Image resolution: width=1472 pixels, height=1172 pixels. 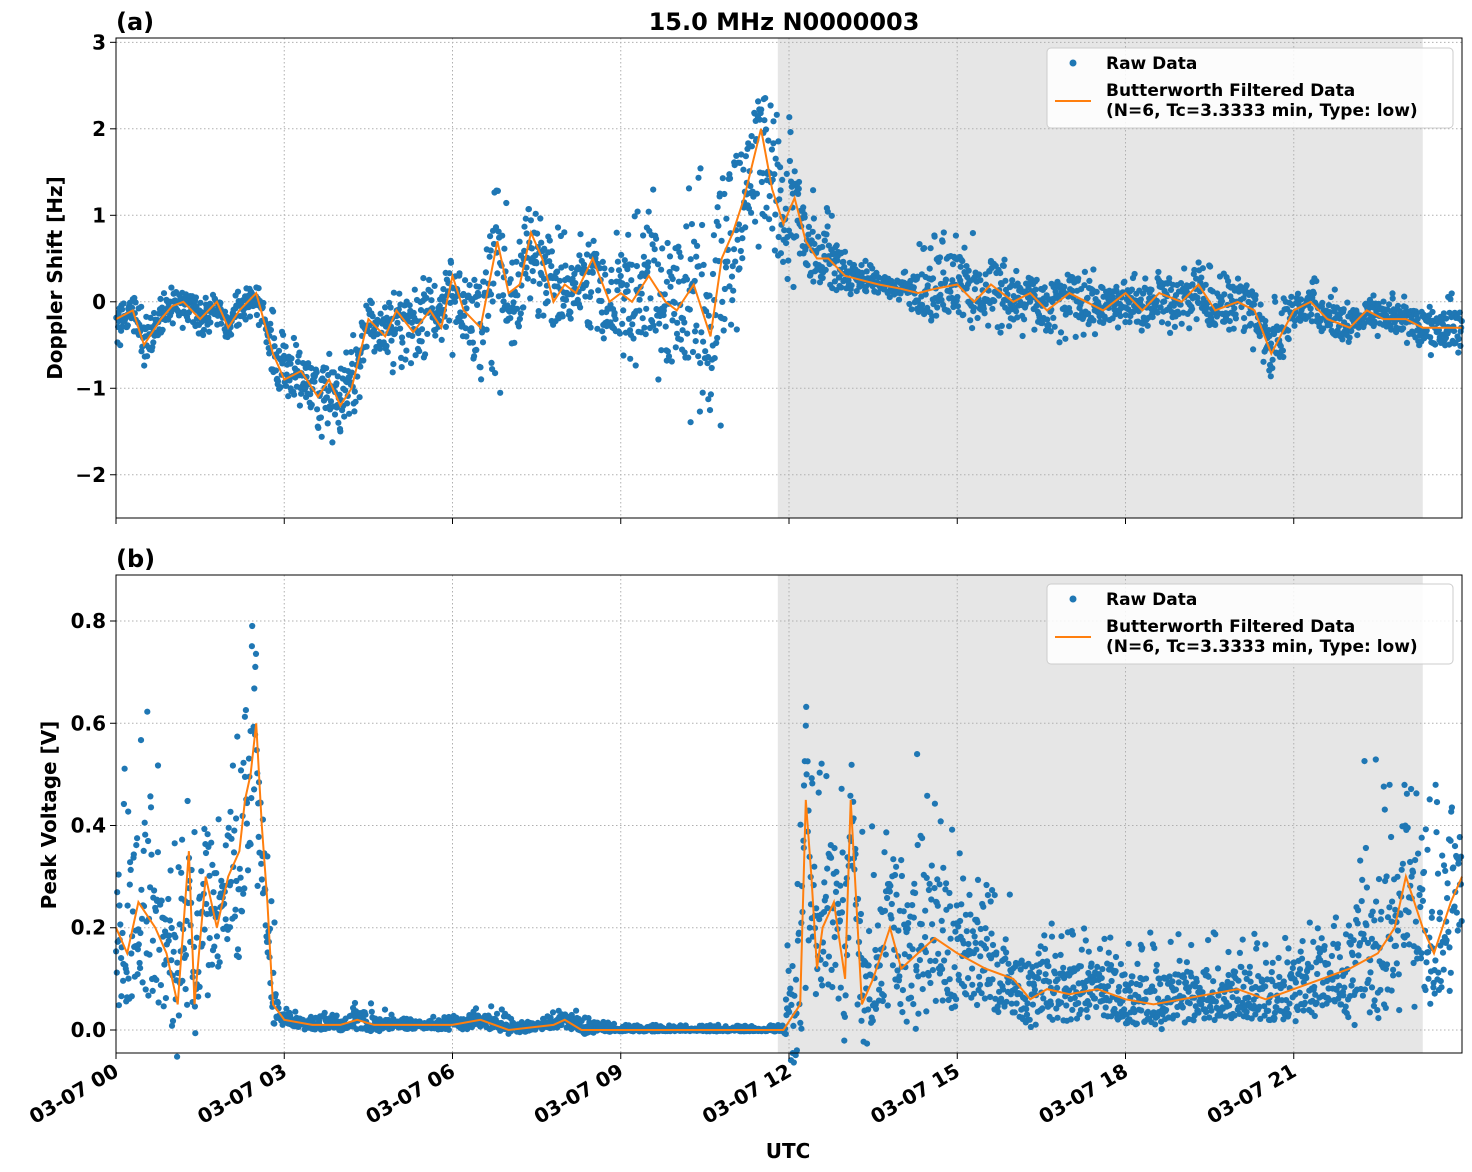 What do you see at coordinates (1151, 64) in the screenshot?
I see `legend-raw-label: Raw Data` at bounding box center [1151, 64].